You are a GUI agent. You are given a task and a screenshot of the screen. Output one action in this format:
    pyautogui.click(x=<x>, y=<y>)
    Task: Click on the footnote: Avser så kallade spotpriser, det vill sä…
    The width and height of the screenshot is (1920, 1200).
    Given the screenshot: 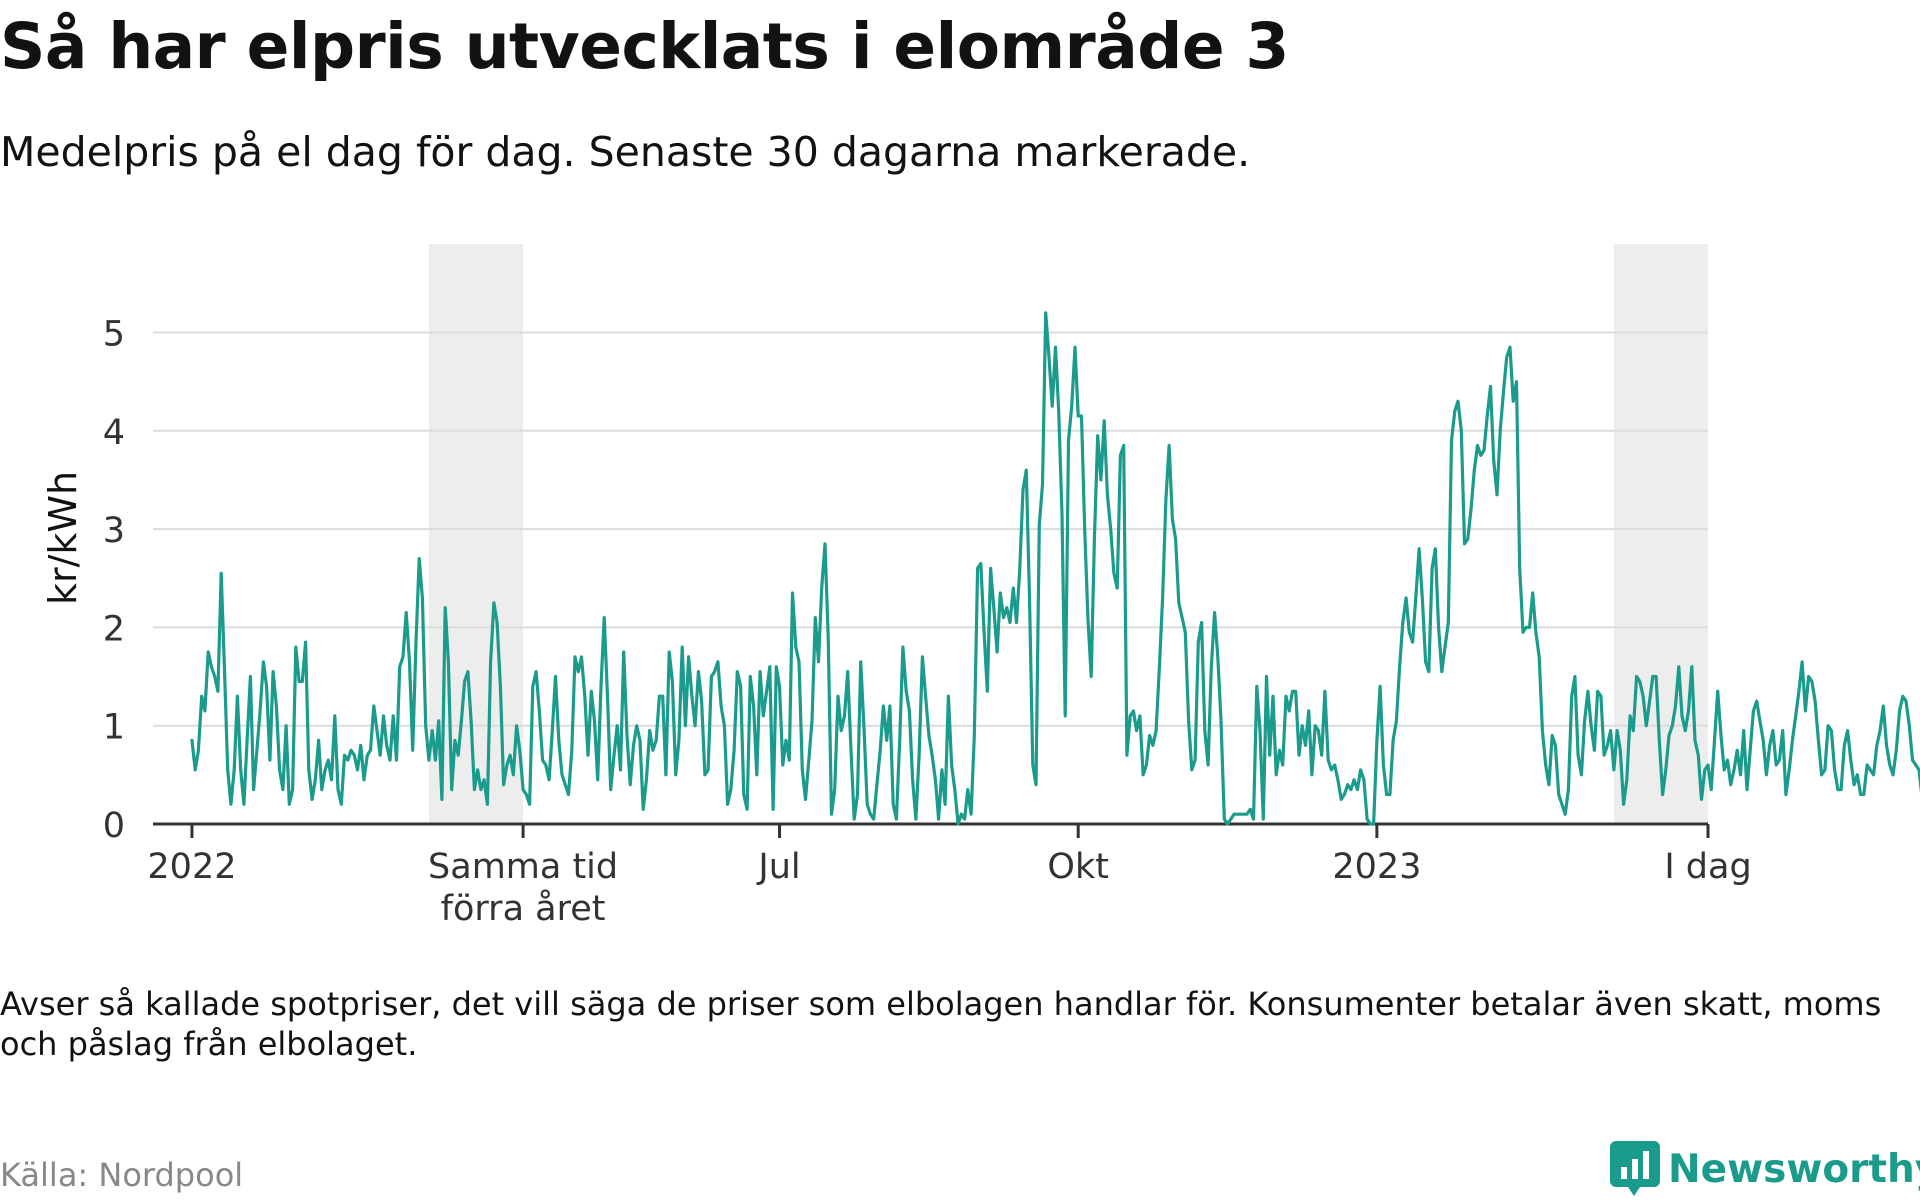 What is the action you would take?
    pyautogui.click(x=941, y=1024)
    